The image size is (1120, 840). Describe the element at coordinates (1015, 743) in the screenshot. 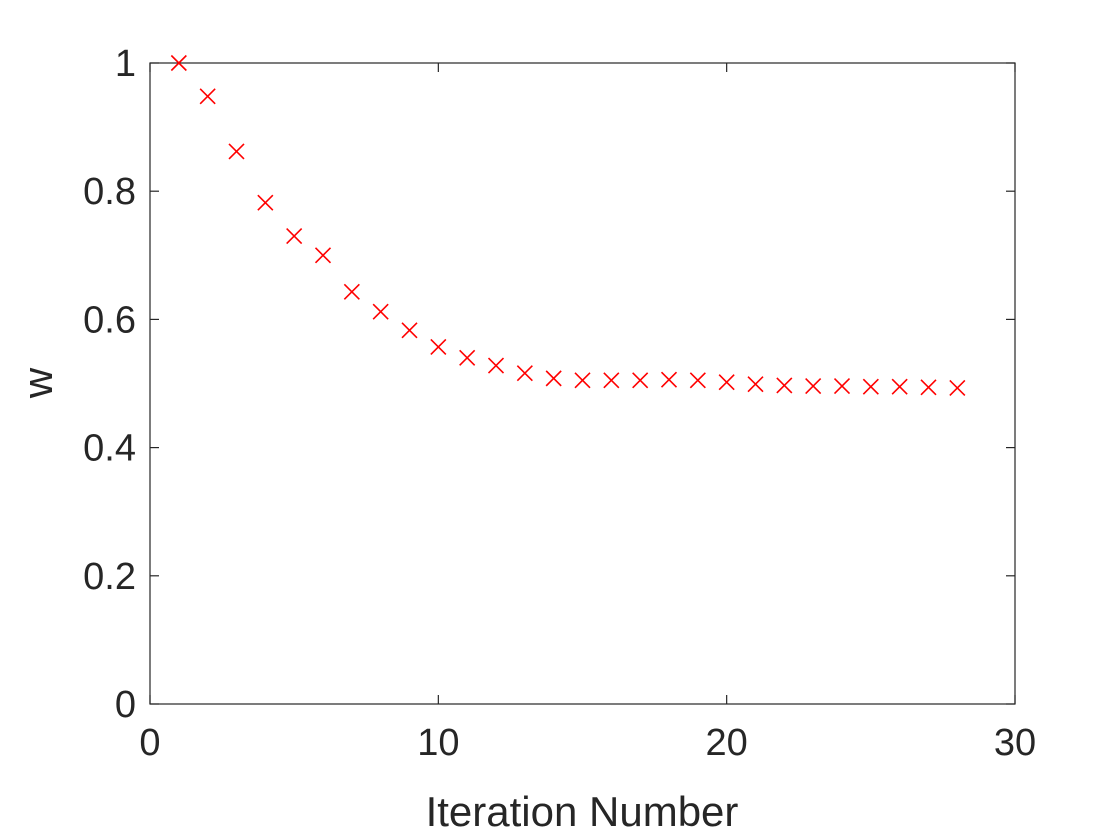

I see `x-tick-label: 30` at that location.